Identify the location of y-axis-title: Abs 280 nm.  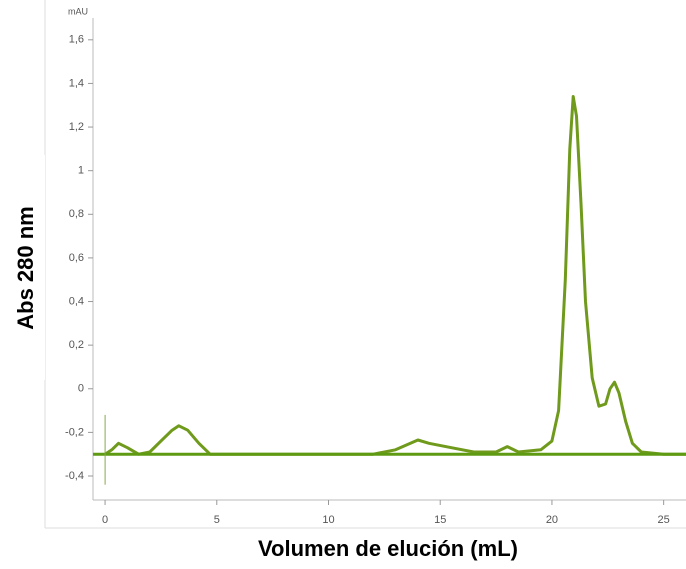
(25, 268).